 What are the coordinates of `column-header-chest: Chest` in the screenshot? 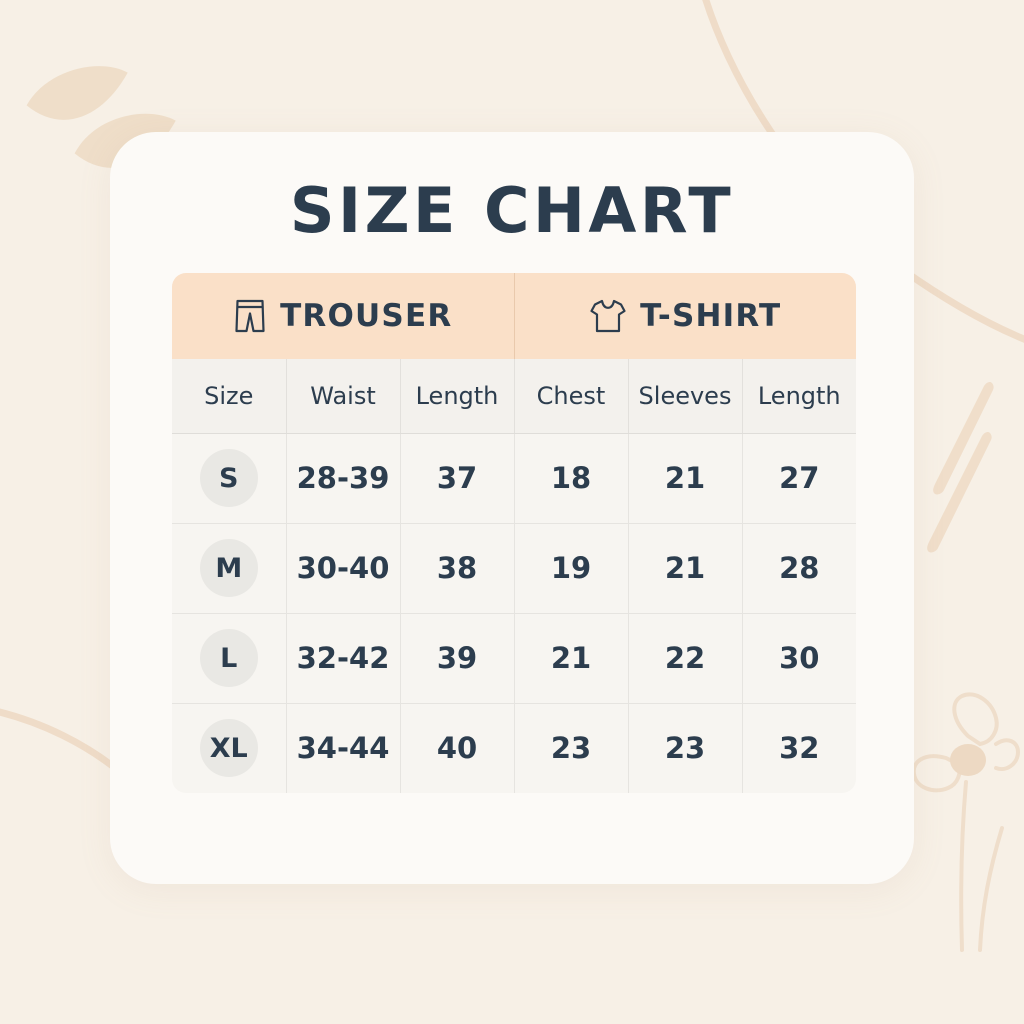 It's located at (571, 396).